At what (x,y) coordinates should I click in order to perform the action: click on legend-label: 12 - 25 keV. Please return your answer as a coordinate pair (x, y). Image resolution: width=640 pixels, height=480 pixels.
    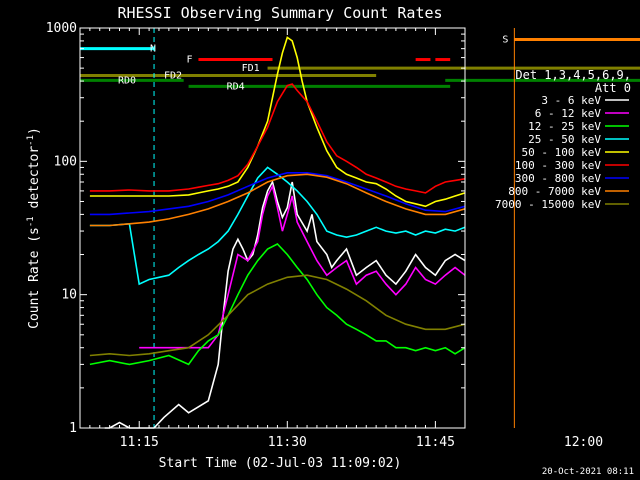
    Looking at the image, I should click on (564, 126).